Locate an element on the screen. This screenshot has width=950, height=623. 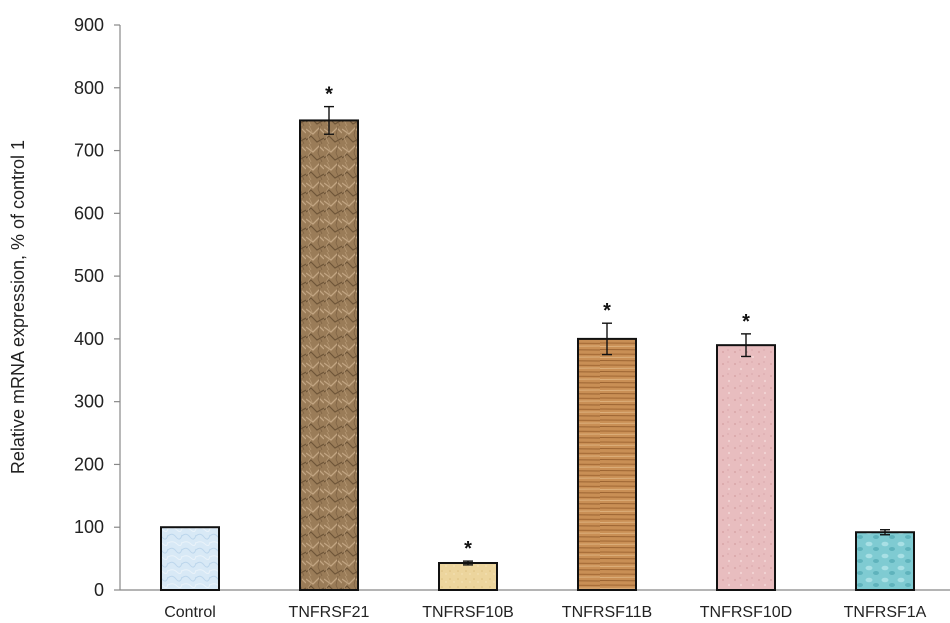
x-tick-label: TNFRSF11B is located at coordinates (607, 612).